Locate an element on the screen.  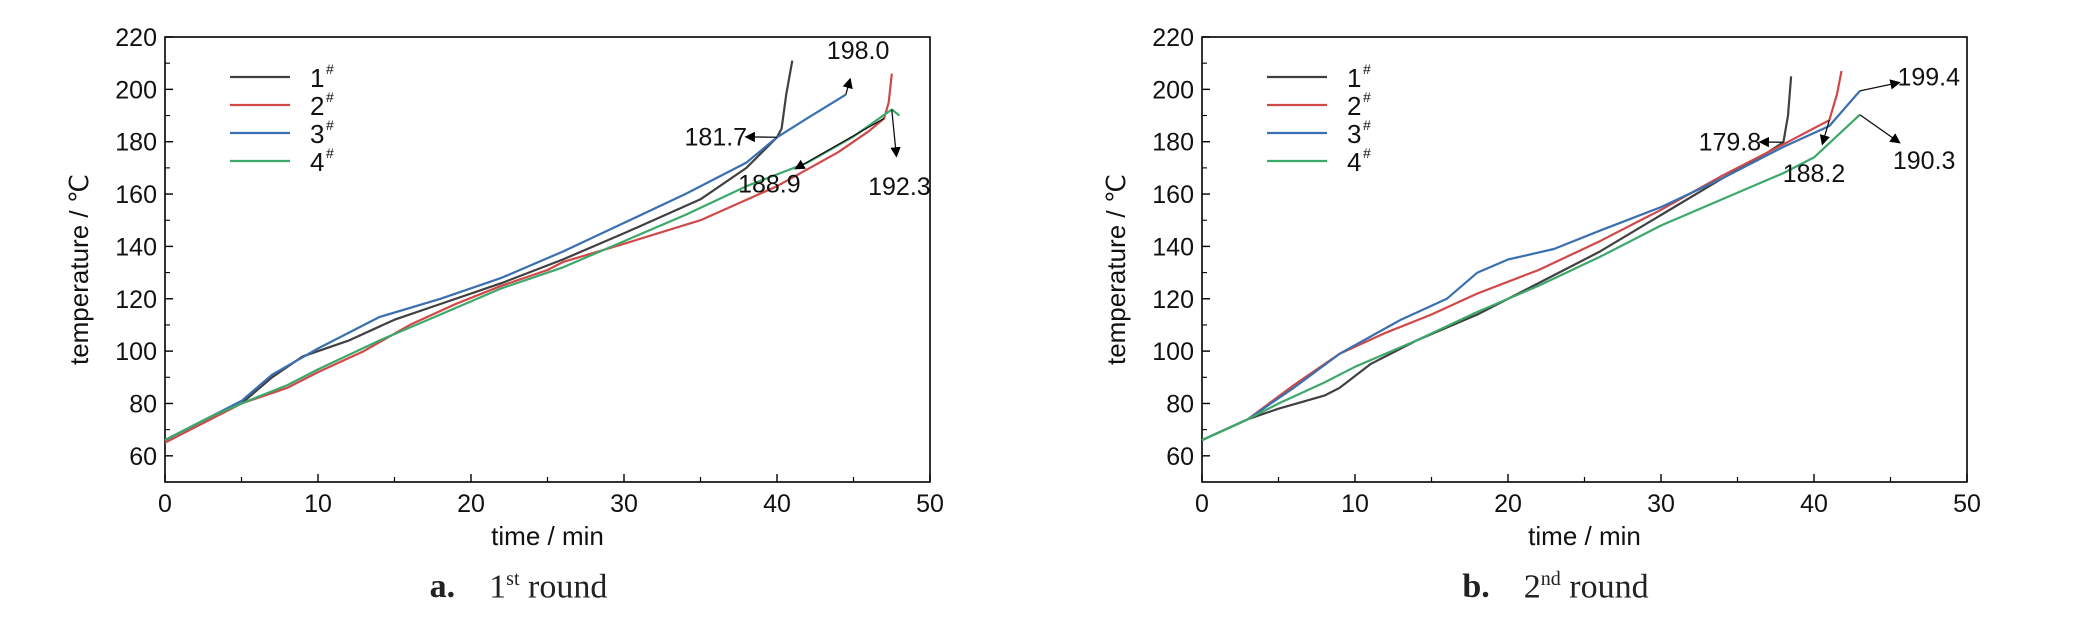
caption-b: b. 2nd round is located at coordinates (1555, 587).